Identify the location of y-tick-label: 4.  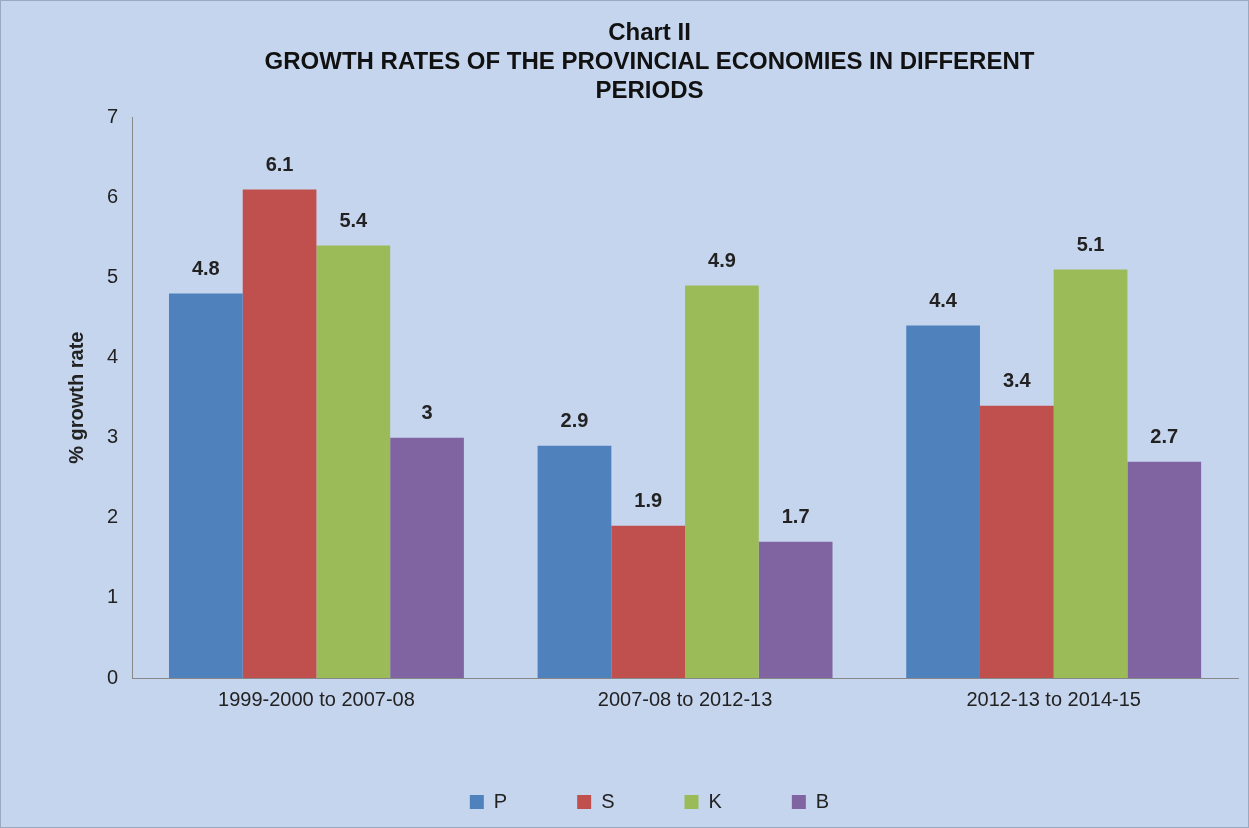
(113, 356).